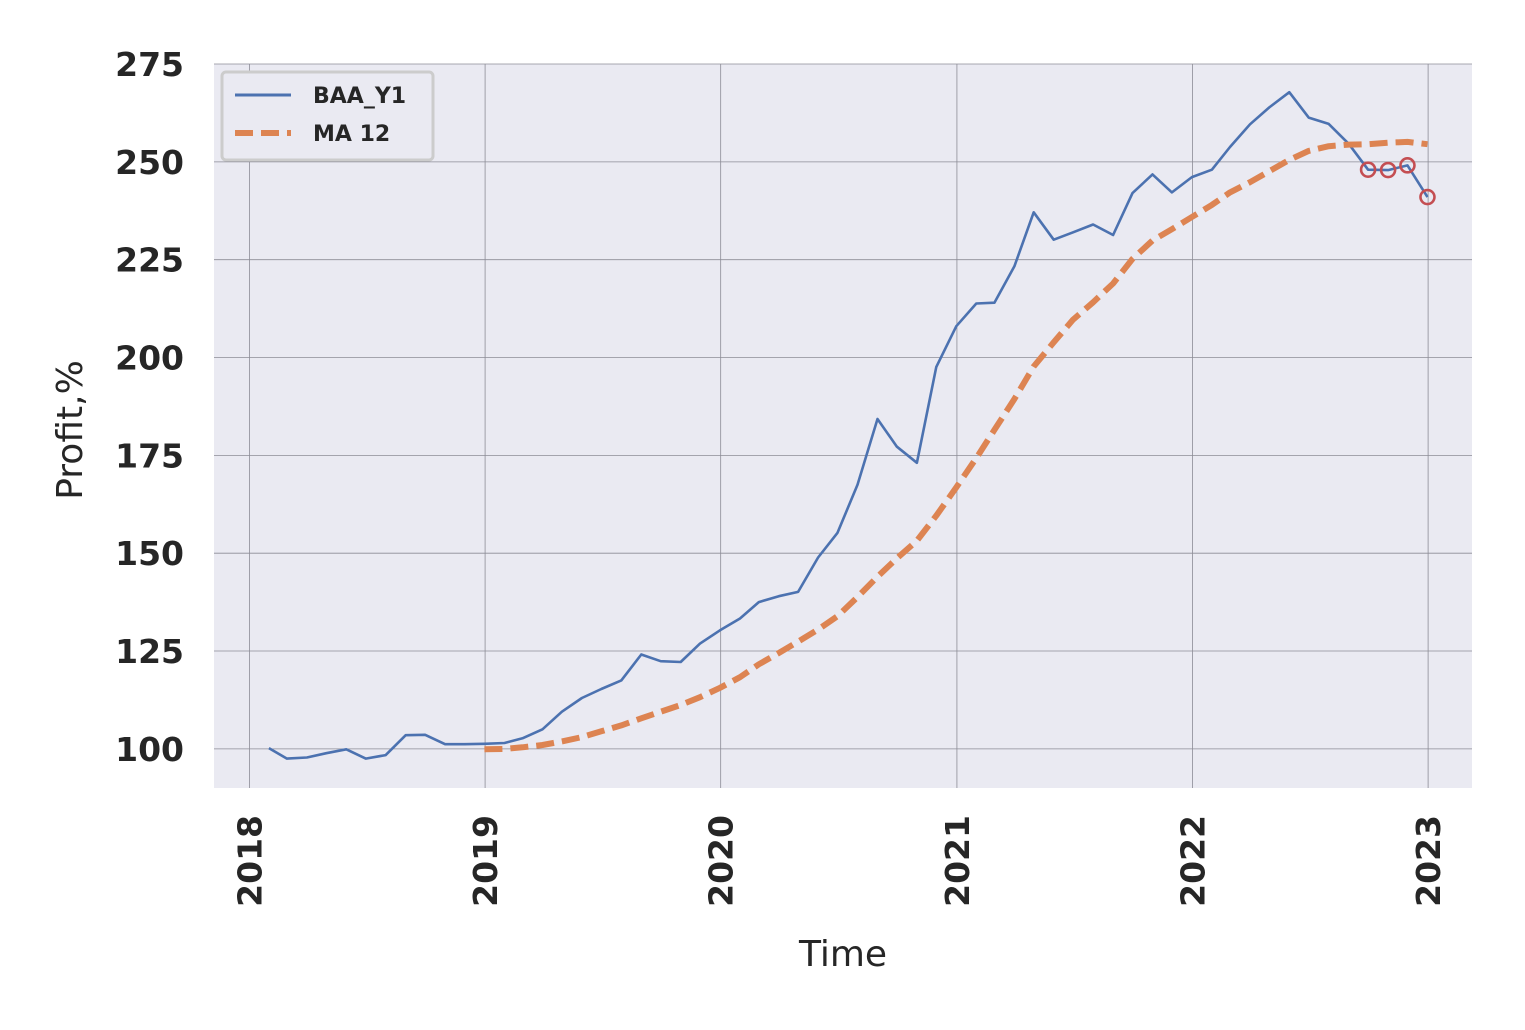 Image resolution: width=1525 pixels, height=1030 pixels. What do you see at coordinates (351, 134) in the screenshot?
I see `legend-label-ma12: MA 12` at bounding box center [351, 134].